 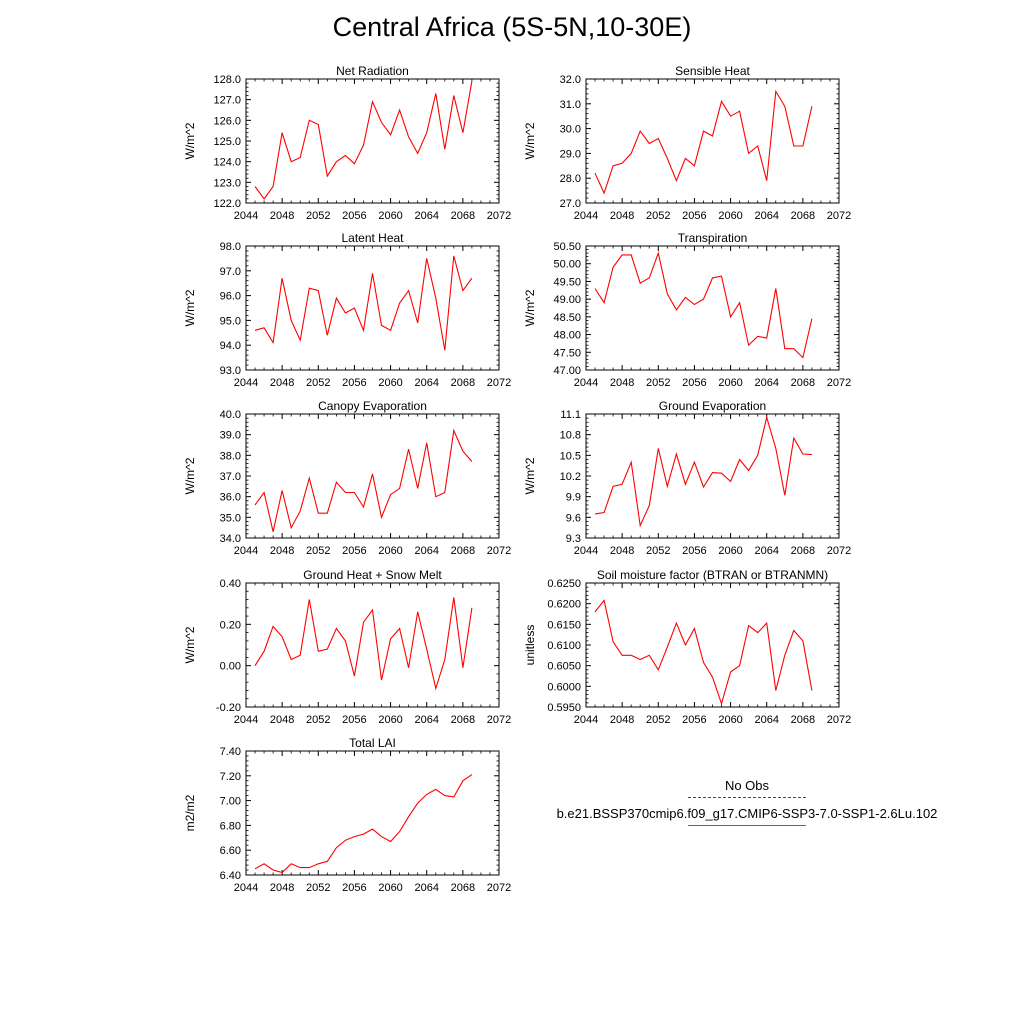 I want to click on y-tick-label: 27.0, so click(x=570, y=204).